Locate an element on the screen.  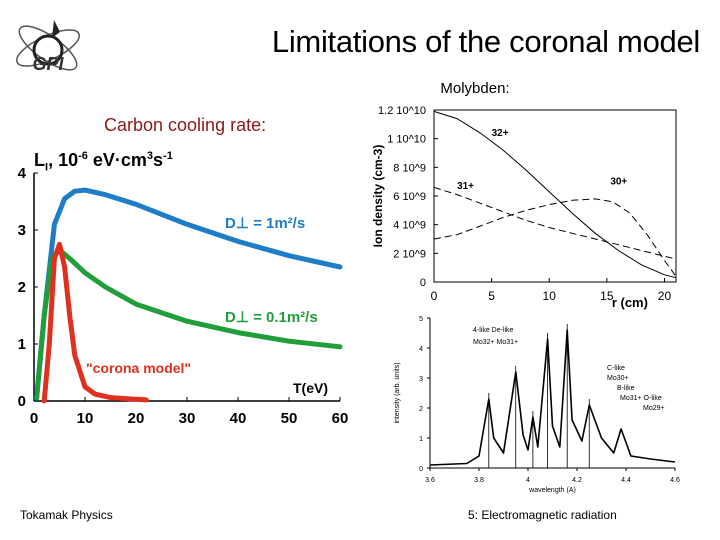
slide-title: Limitations of the coronal model is located at coordinates (485, 41).